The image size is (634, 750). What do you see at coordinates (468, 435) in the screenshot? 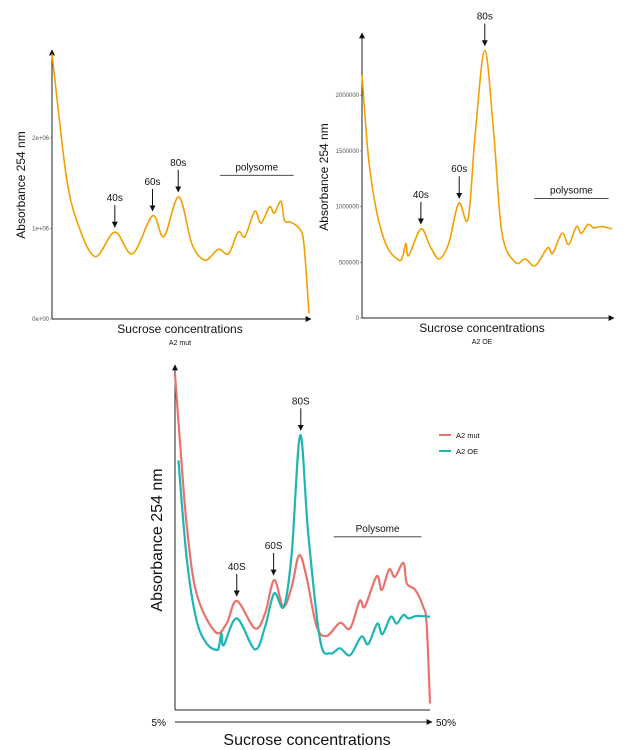
I see `legend-label-a2-mut: A2 mut` at bounding box center [468, 435].